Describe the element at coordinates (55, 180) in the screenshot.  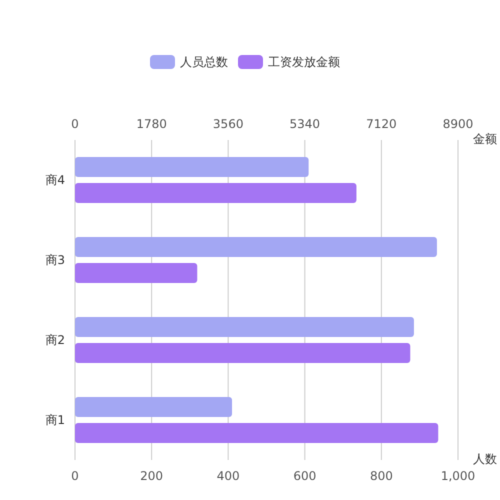
I see `y-tick-label: 商4` at that location.